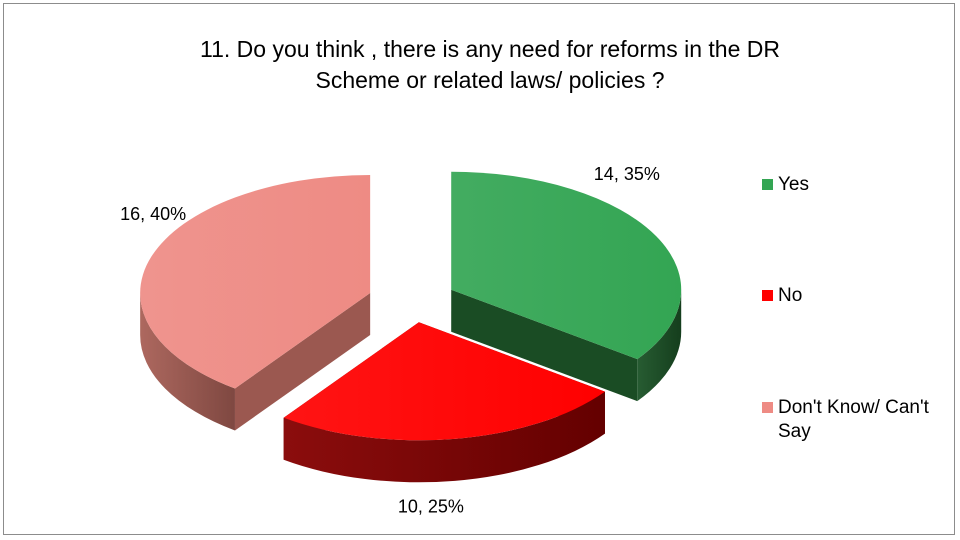  What do you see at coordinates (627, 174) in the screenshot?
I see `data-label-0: 14, 35%` at bounding box center [627, 174].